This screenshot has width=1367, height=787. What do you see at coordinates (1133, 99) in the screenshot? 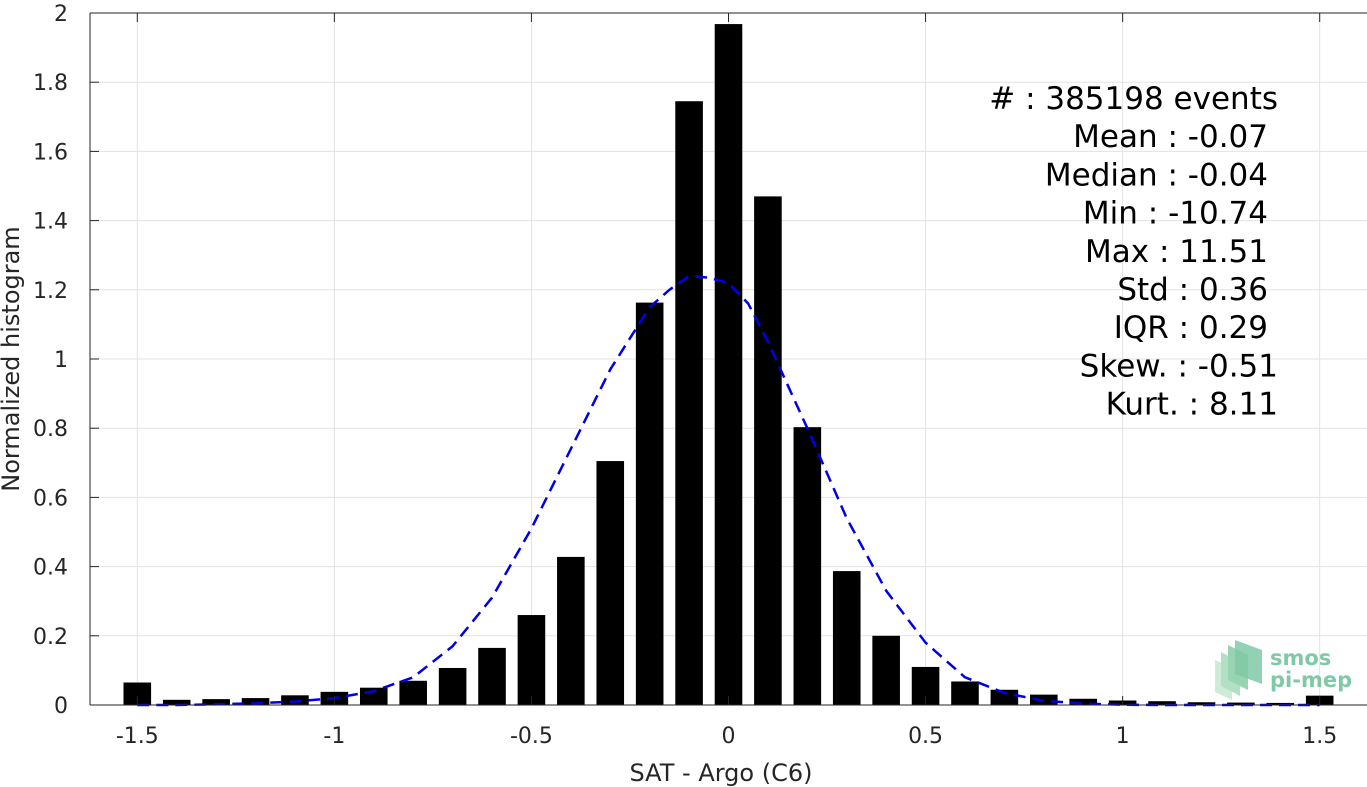
I see `stat-count: # : 385198 events` at bounding box center [1133, 99].